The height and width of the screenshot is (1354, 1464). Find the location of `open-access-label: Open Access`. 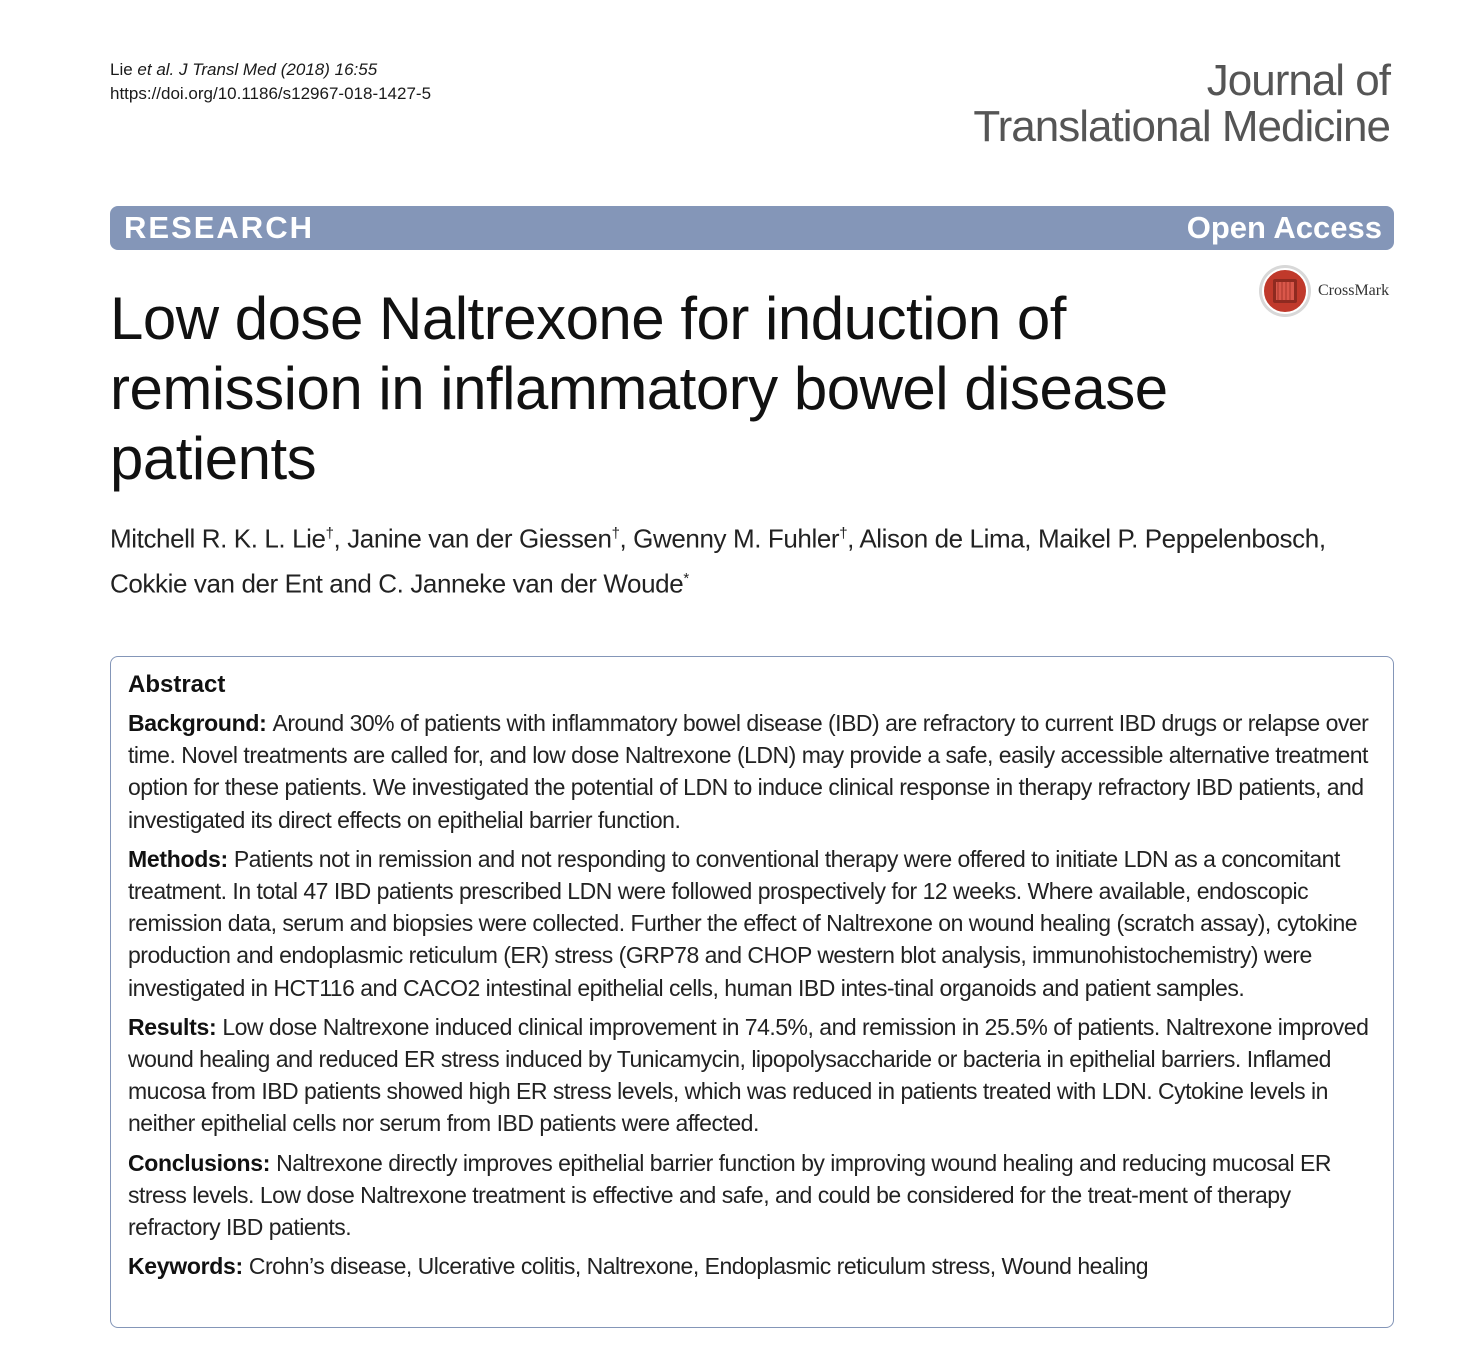

open-access-label: Open Access is located at coordinates (1284, 227).